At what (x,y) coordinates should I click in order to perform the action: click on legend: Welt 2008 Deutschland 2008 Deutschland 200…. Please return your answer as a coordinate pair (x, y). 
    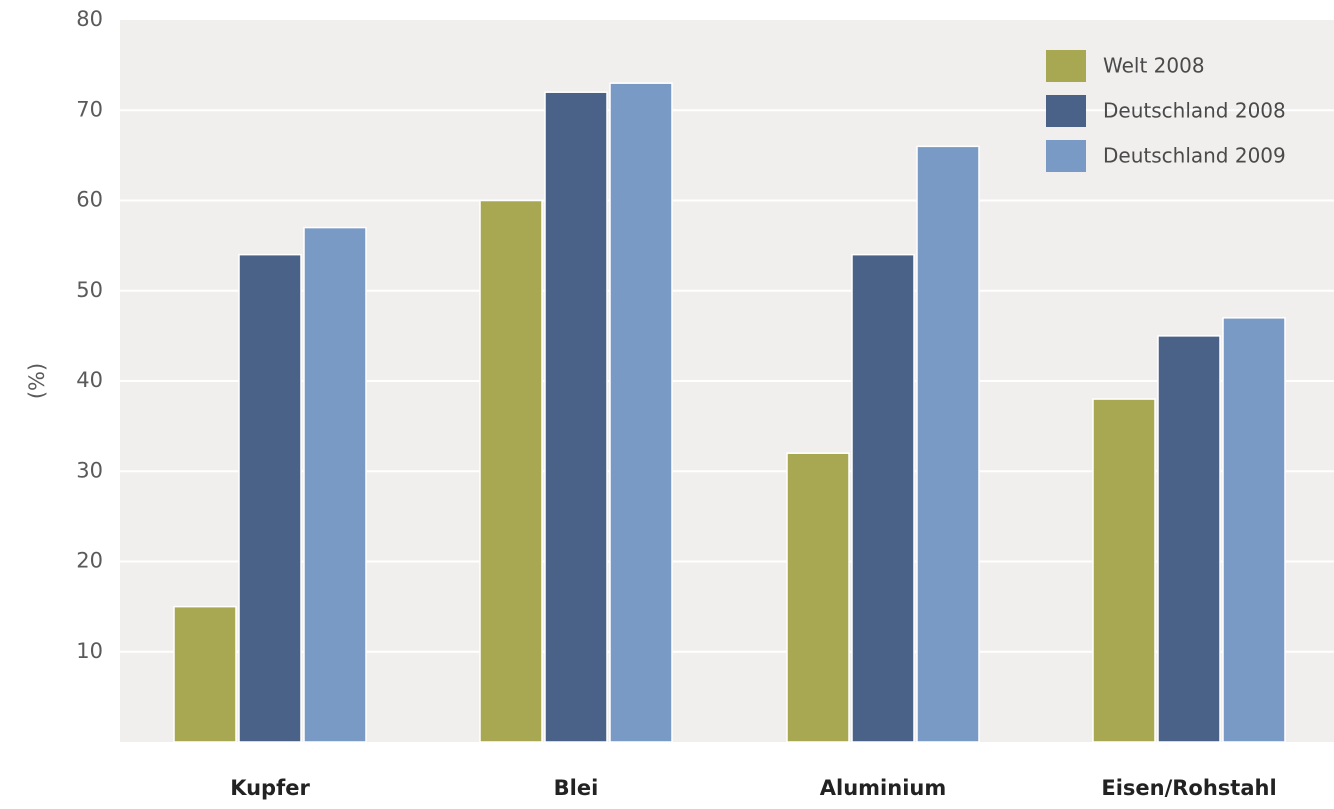
    Looking at the image, I should click on (1166, 111).